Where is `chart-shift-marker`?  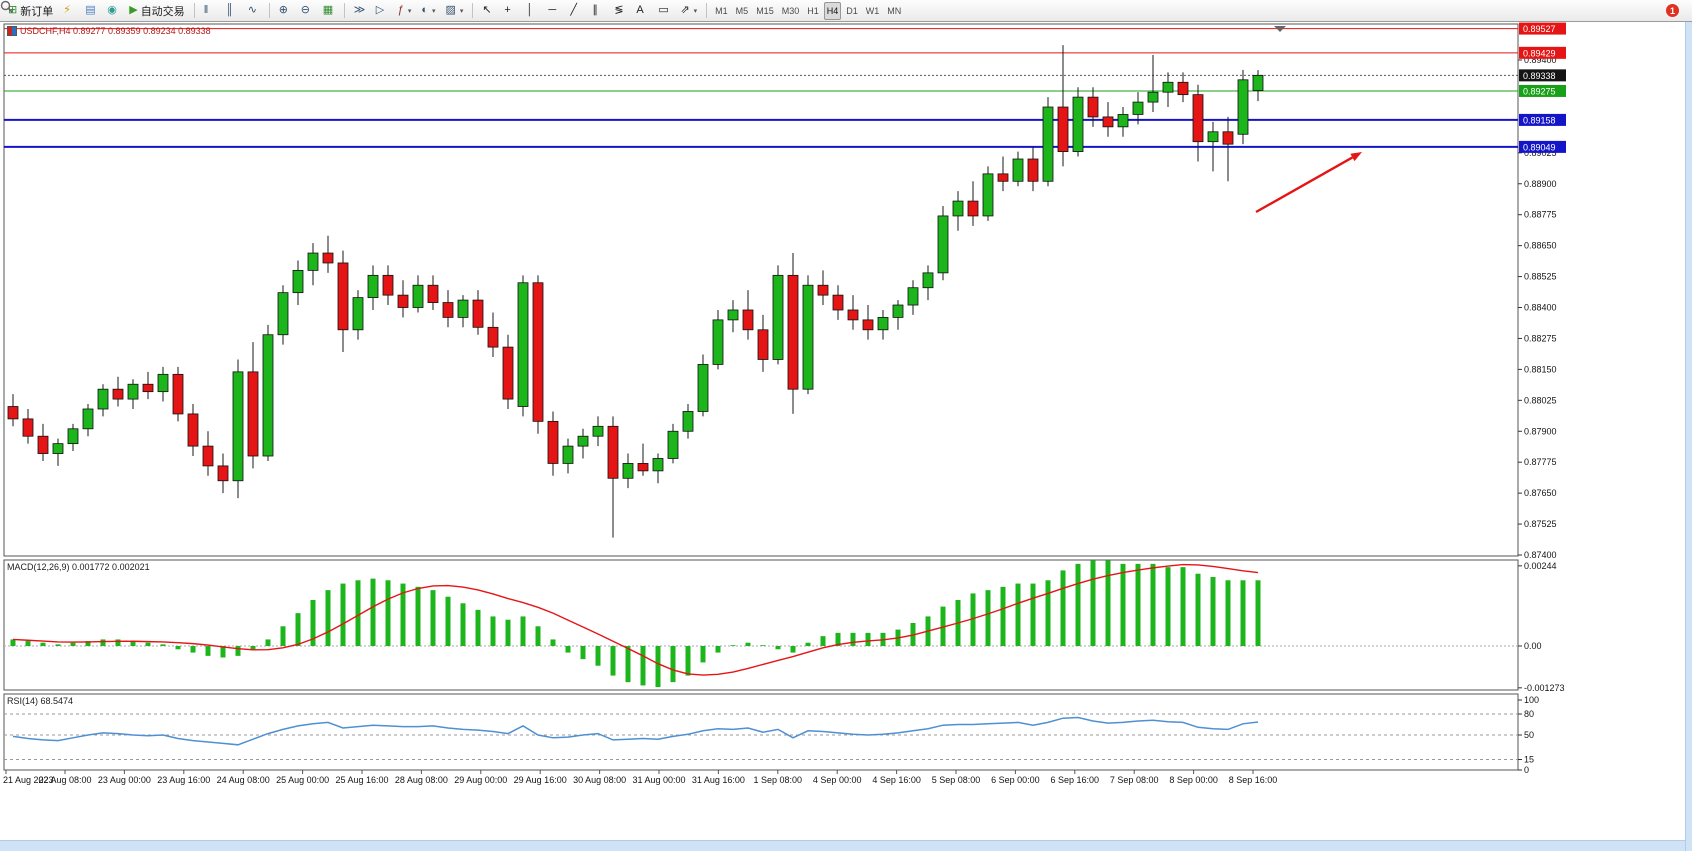
chart-shift-marker is located at coordinates (1280, 29).